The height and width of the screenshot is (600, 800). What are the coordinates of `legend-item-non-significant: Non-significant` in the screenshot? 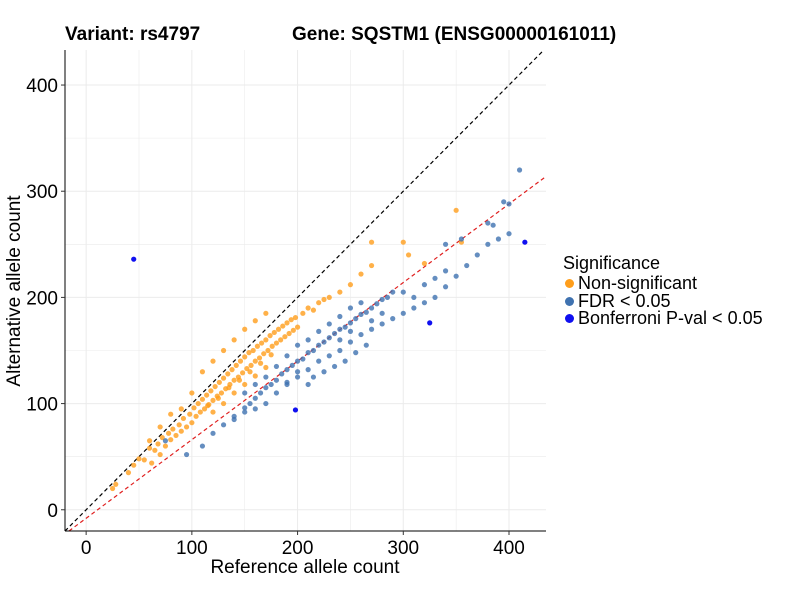 It's located at (663, 283).